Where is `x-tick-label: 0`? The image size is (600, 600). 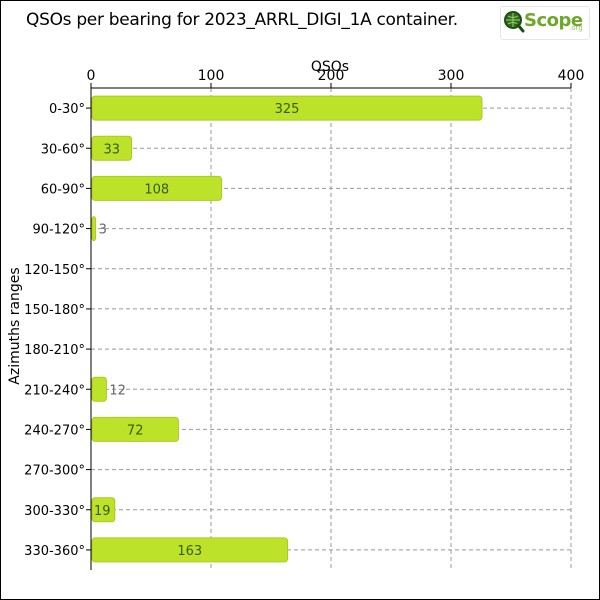
x-tick-label: 0 is located at coordinates (91, 76).